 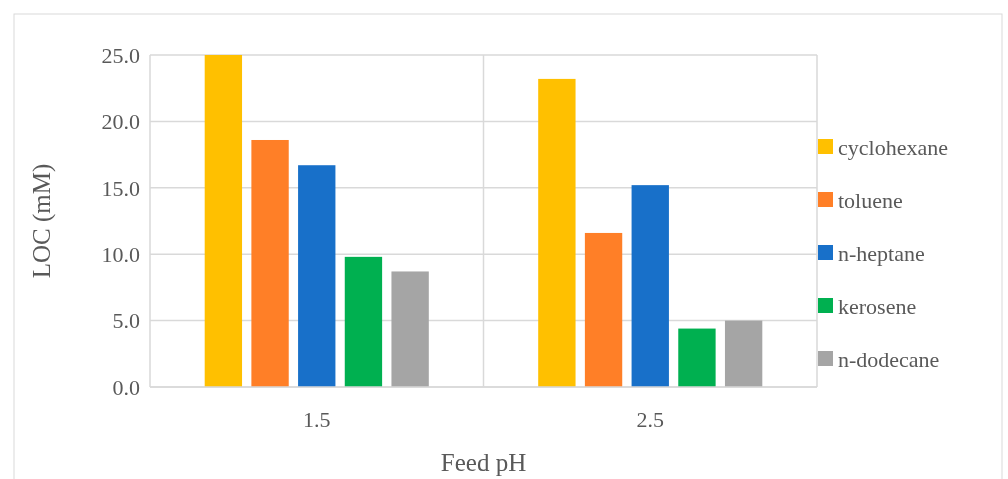 What do you see at coordinates (870, 200) in the screenshot?
I see `legend-label: toluene` at bounding box center [870, 200].